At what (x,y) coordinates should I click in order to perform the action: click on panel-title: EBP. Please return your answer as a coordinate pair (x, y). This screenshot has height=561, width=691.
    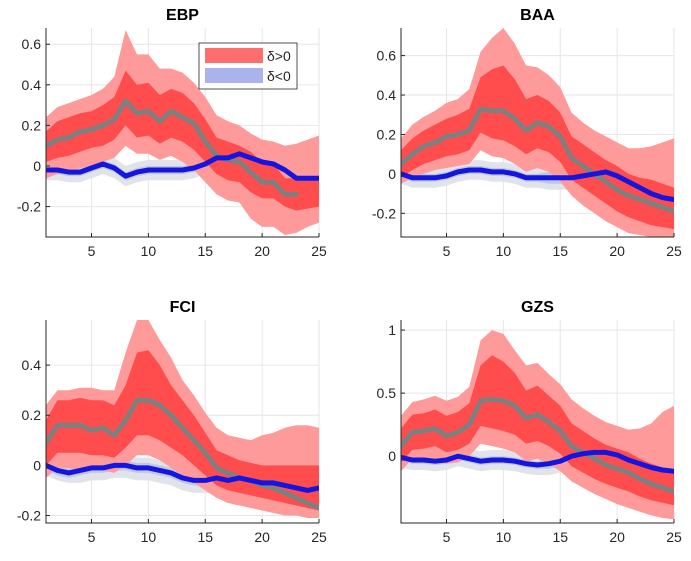
    Looking at the image, I should click on (182, 15).